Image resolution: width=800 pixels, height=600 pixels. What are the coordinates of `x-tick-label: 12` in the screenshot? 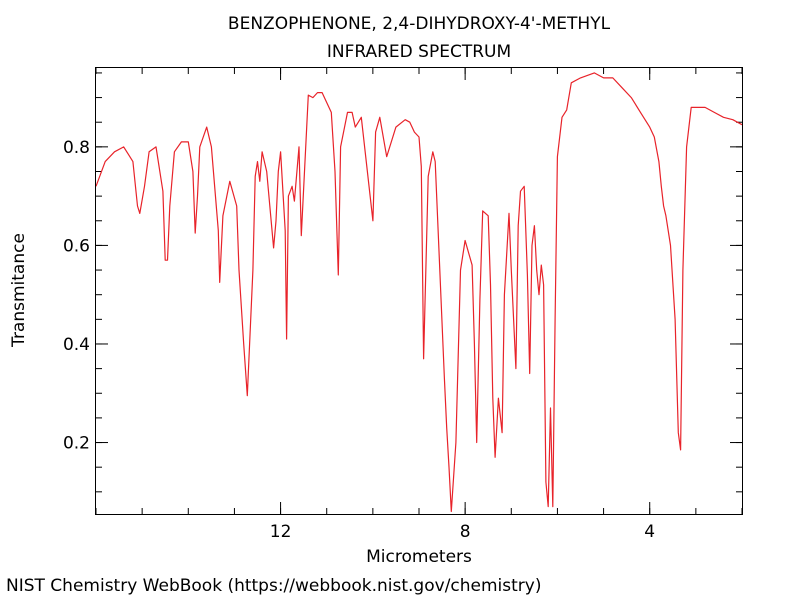 It's located at (281, 532).